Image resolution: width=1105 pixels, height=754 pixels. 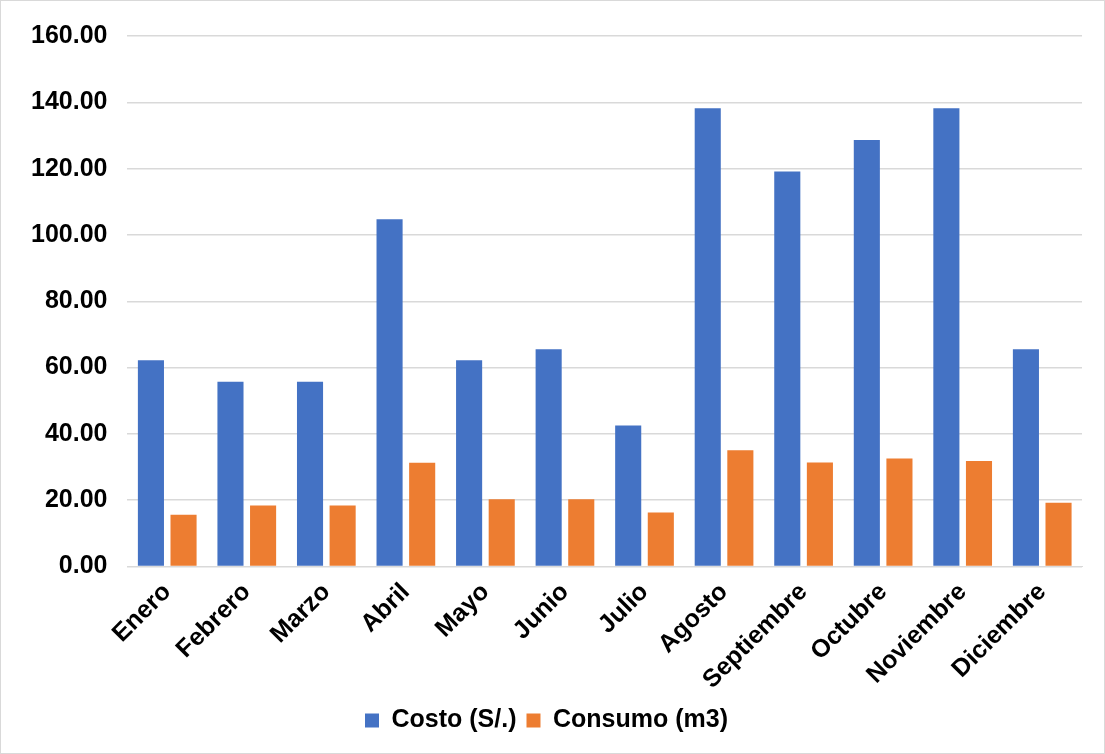 I want to click on y-tick-label: 140.00, so click(x=69, y=100).